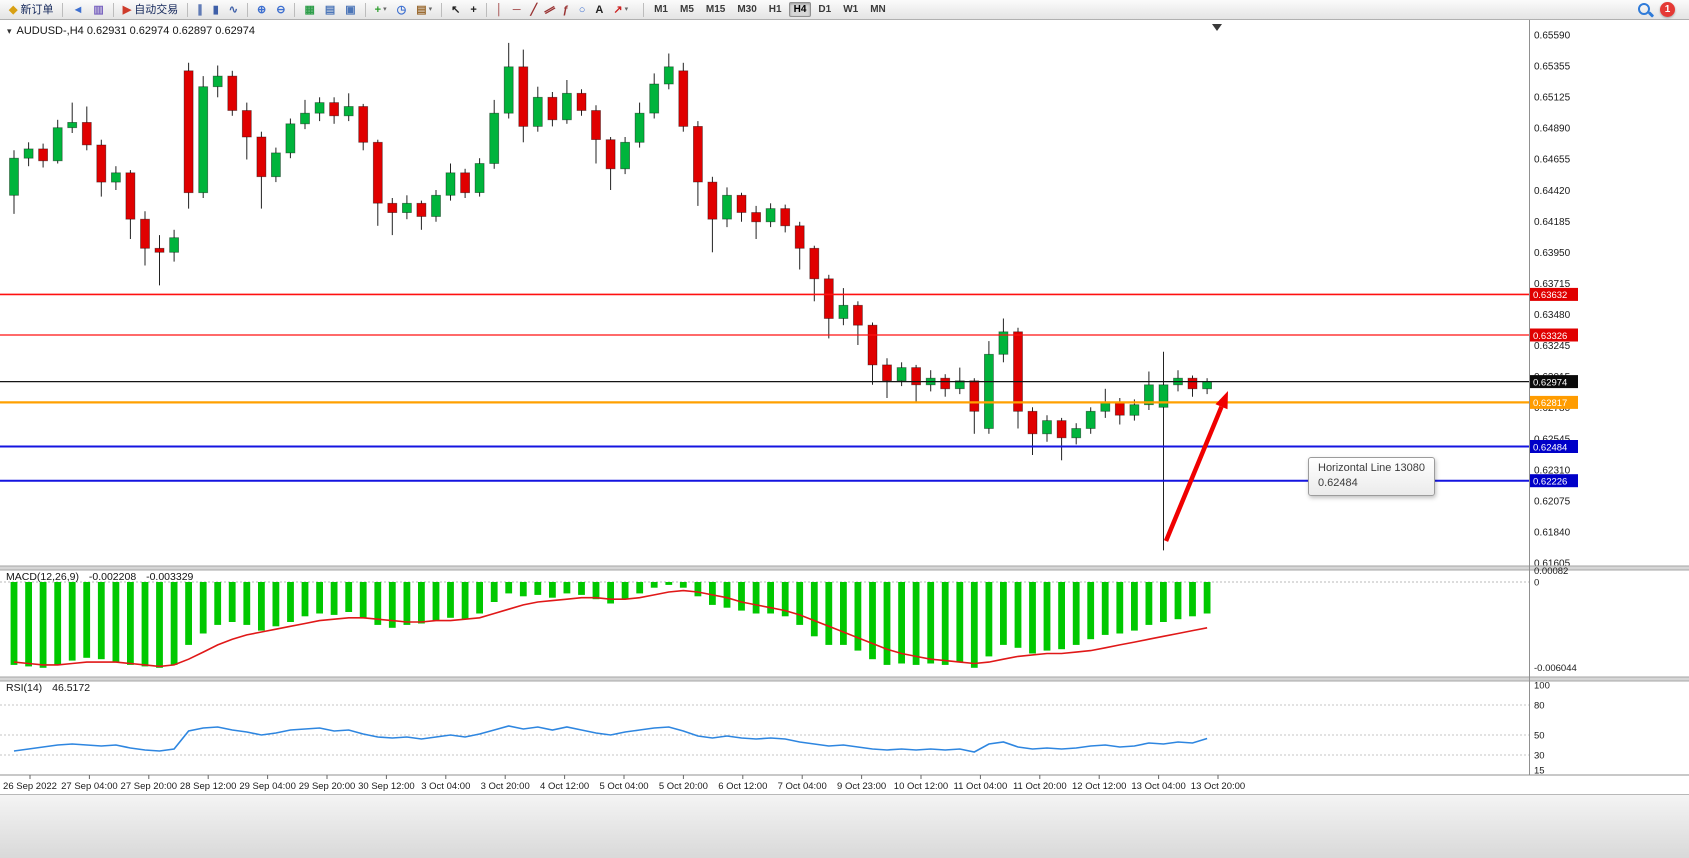  What do you see at coordinates (42, 577) in the screenshot?
I see `macd-name: MACD(12,26,9)` at bounding box center [42, 577].